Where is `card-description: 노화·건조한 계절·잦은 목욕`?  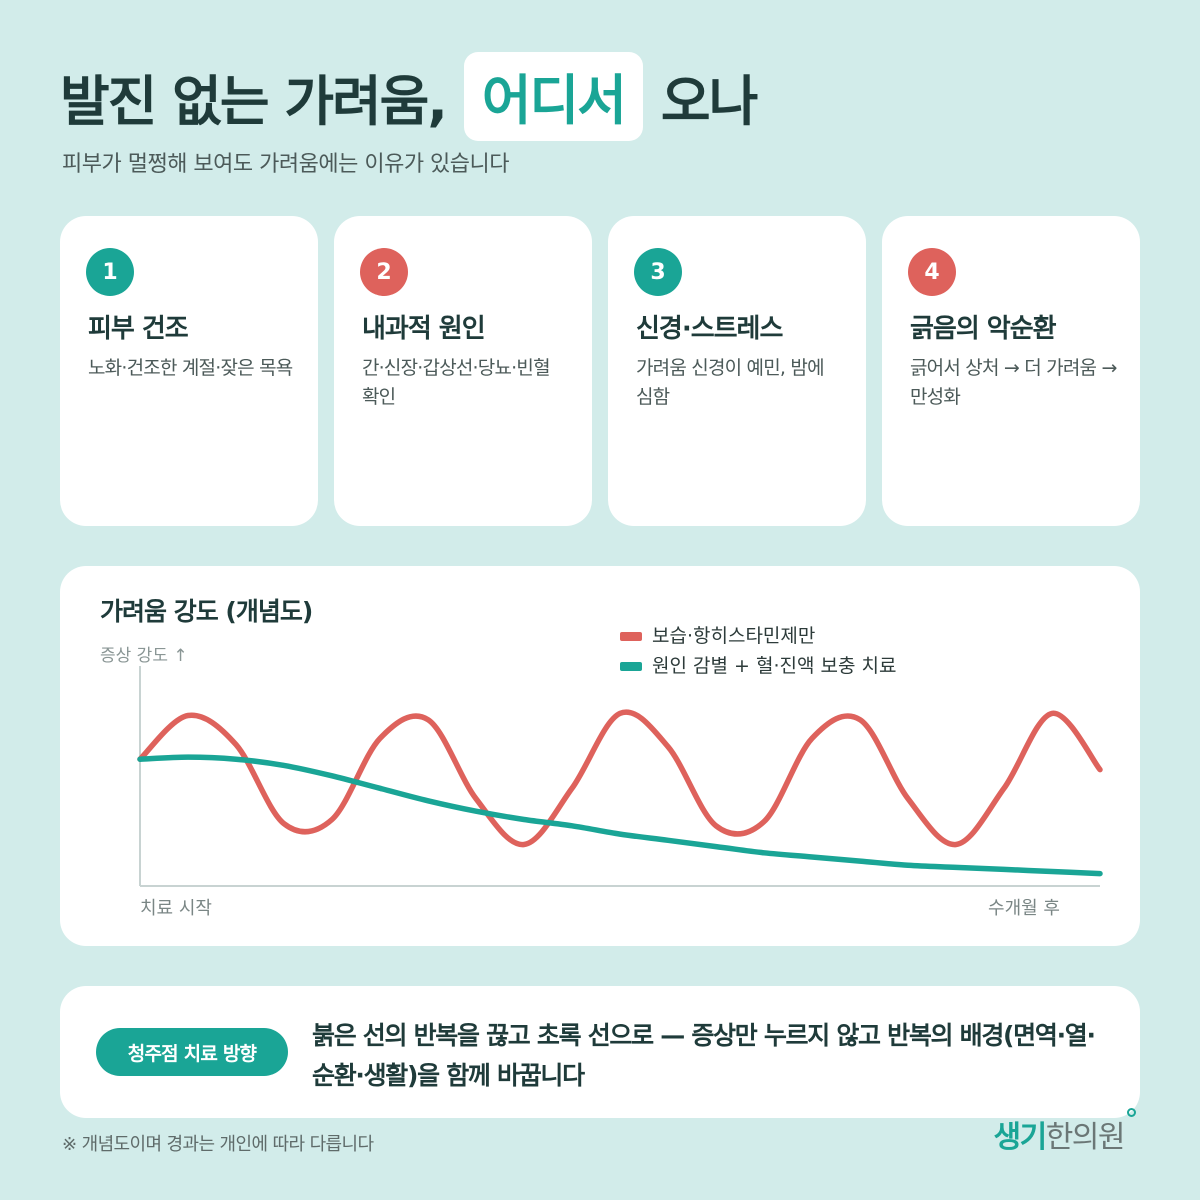
card-description: 노화·건조한 계절·잦은 목욕 is located at coordinates (190, 368).